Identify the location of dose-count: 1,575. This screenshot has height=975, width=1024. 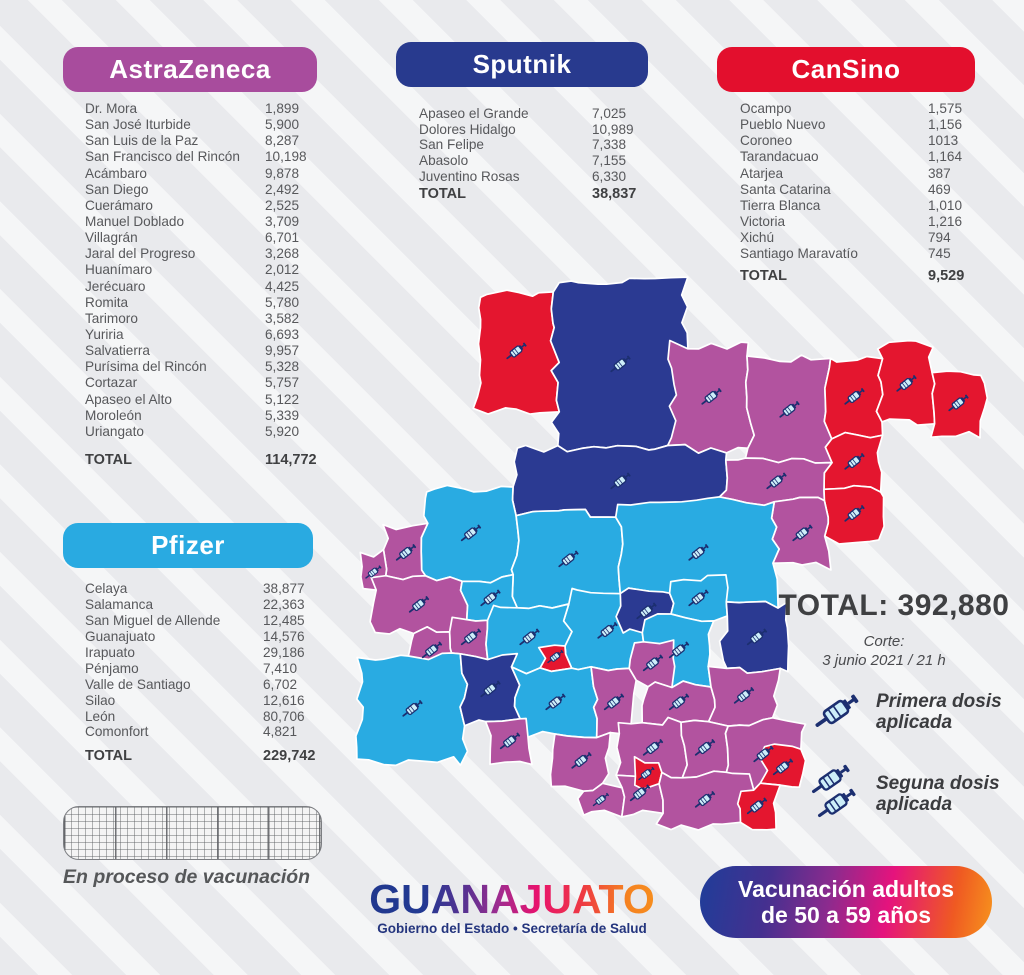
(945, 108).